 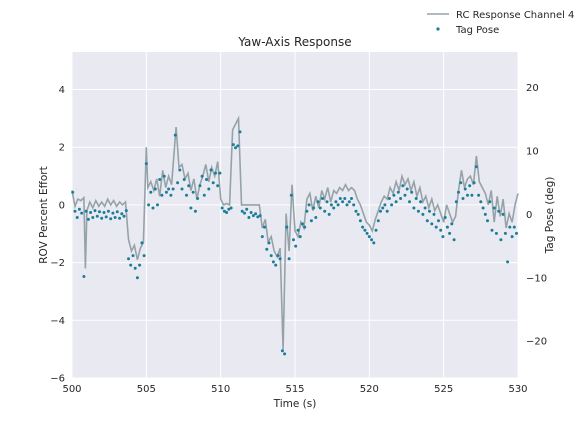 What do you see at coordinates (295, 404) in the screenshot?
I see `x-axis-label: Time (s)` at bounding box center [295, 404].